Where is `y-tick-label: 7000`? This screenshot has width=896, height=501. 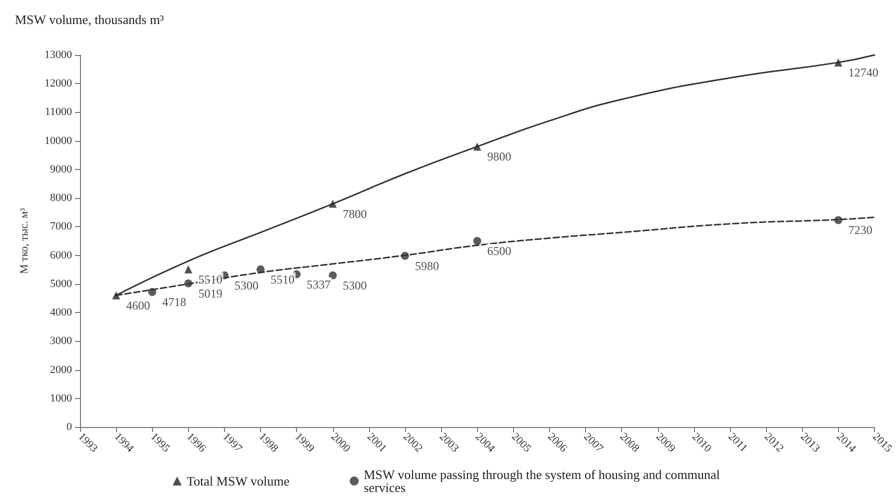
y-tick-label: 7000 is located at coordinates (61, 226).